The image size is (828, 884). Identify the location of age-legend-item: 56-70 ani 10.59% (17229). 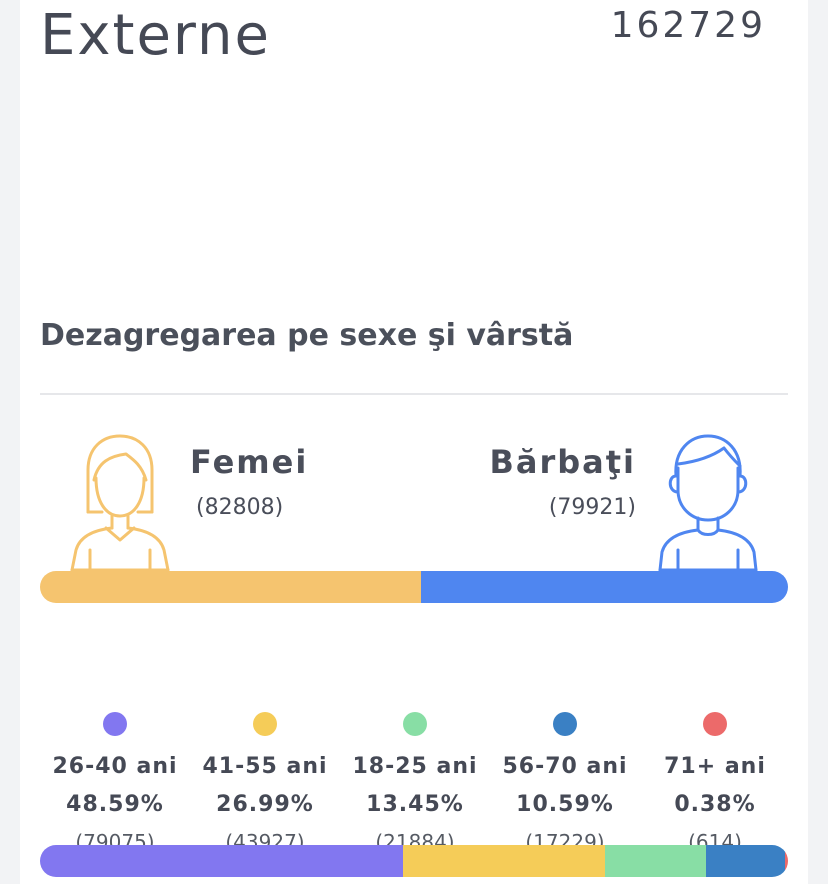
(565, 782).